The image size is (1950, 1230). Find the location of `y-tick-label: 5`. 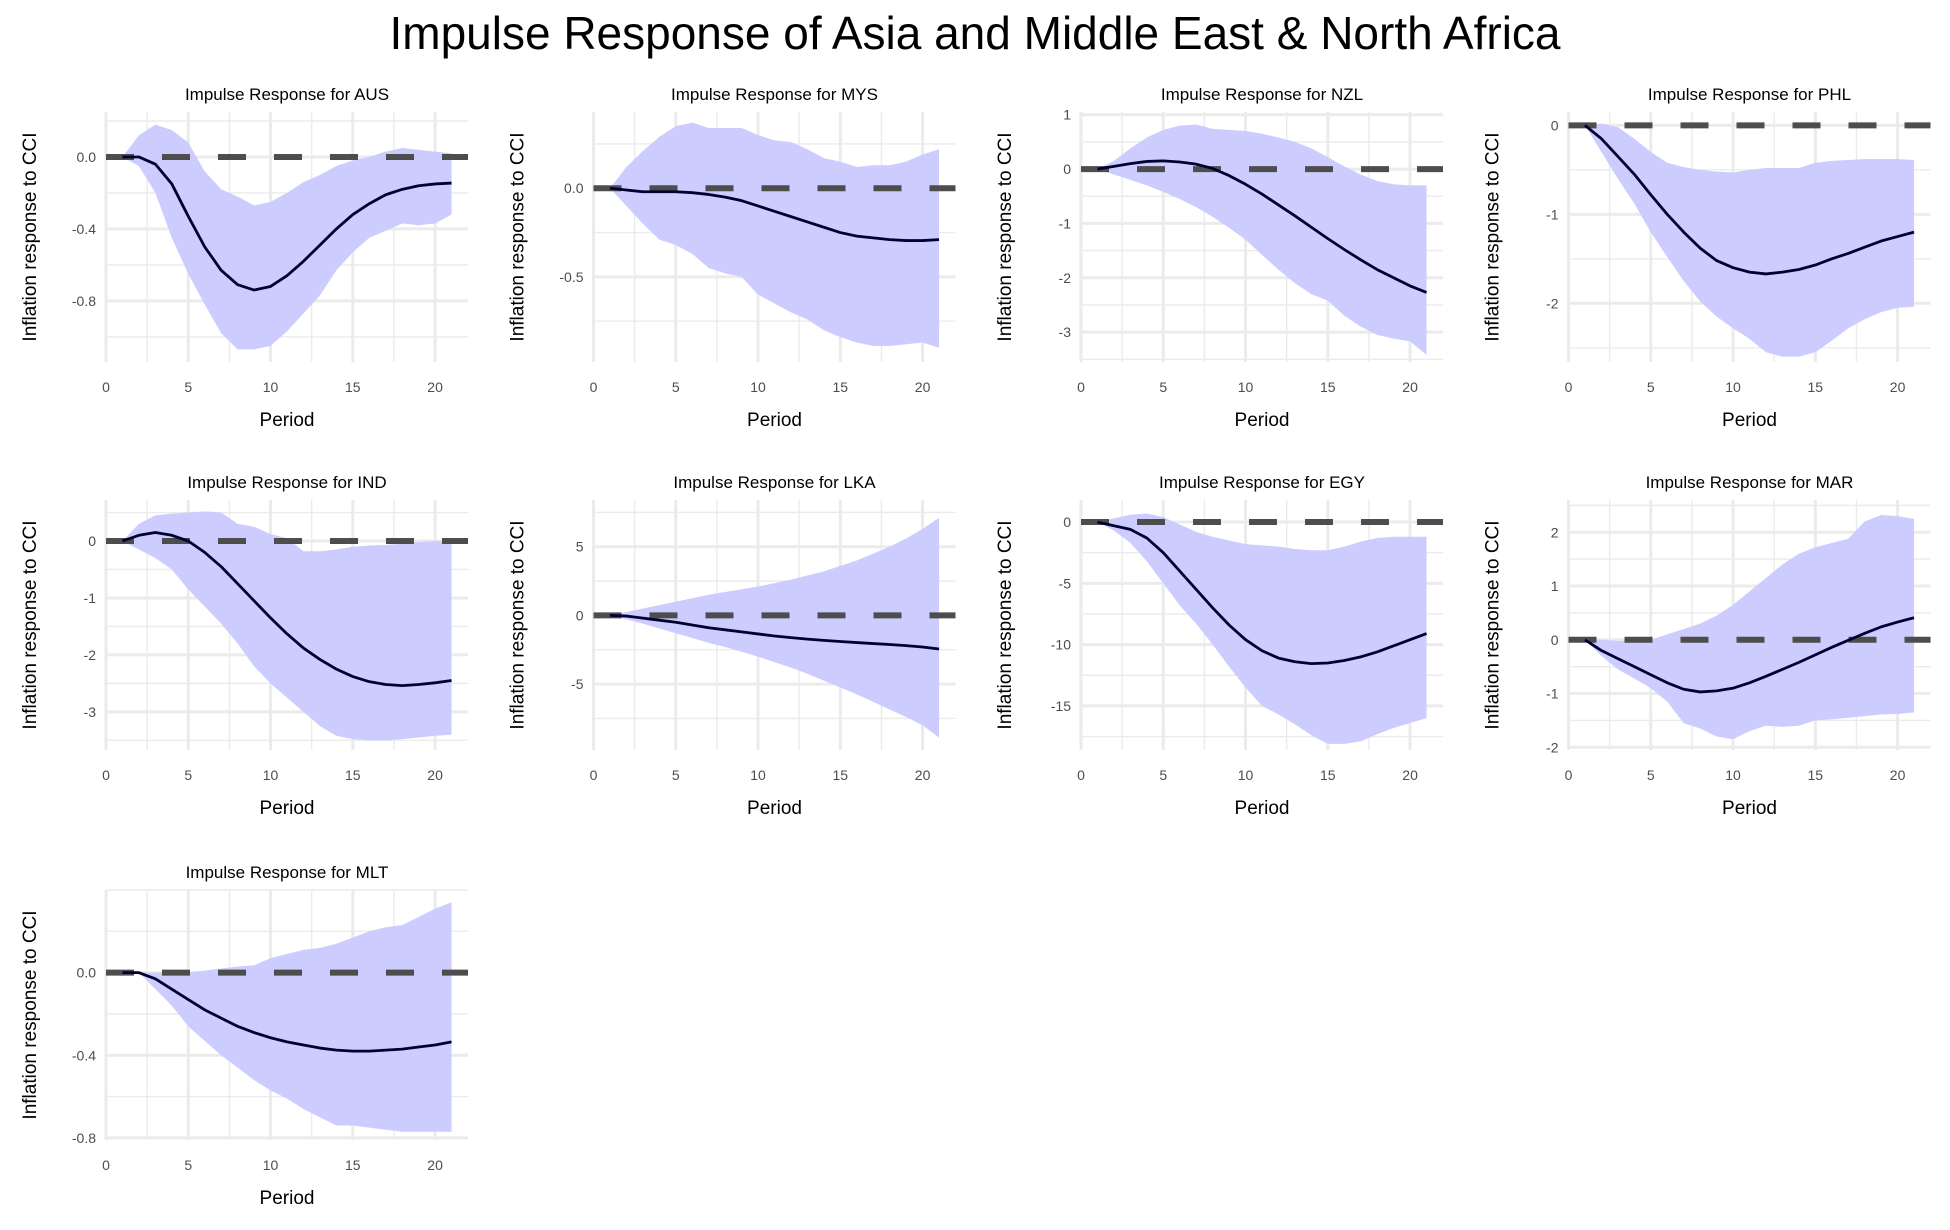

y-tick-label: 5 is located at coordinates (580, 547).